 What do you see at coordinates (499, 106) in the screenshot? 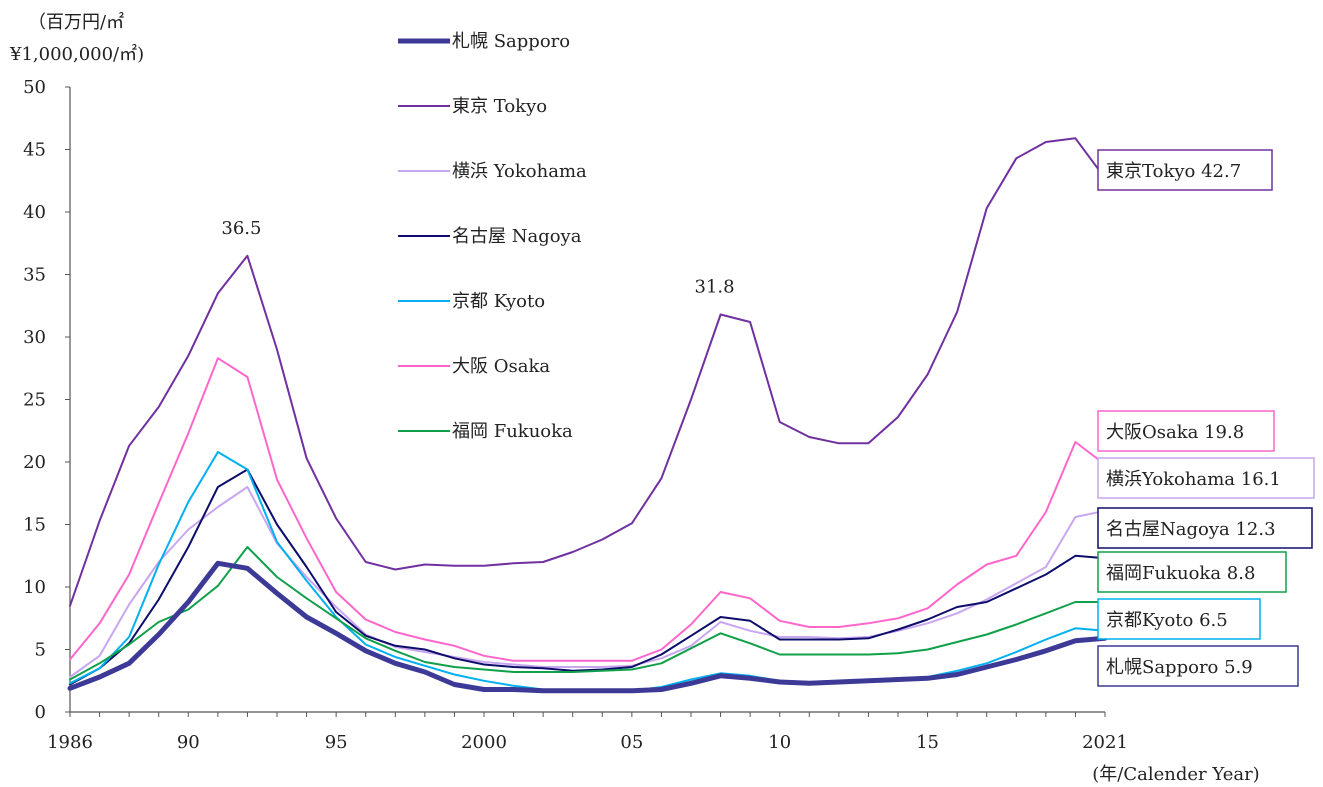
I see `legend-label: 東京 Tokyo` at bounding box center [499, 106].